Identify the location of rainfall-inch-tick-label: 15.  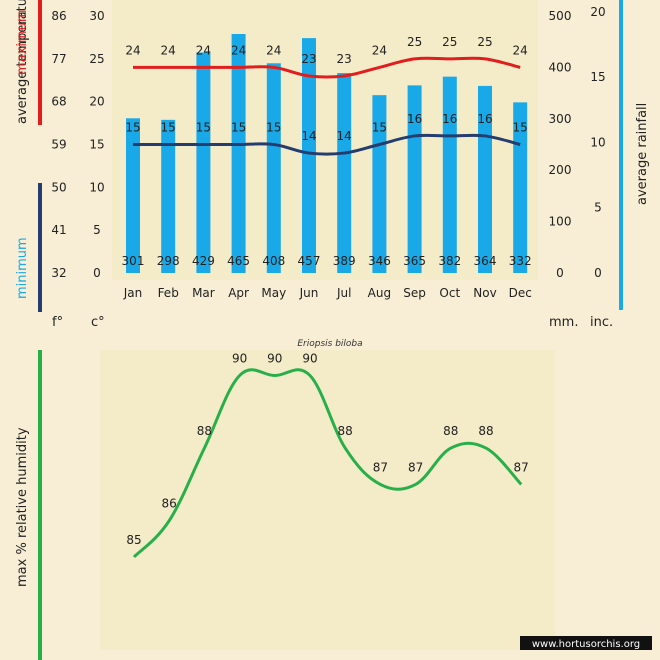
(597, 77).